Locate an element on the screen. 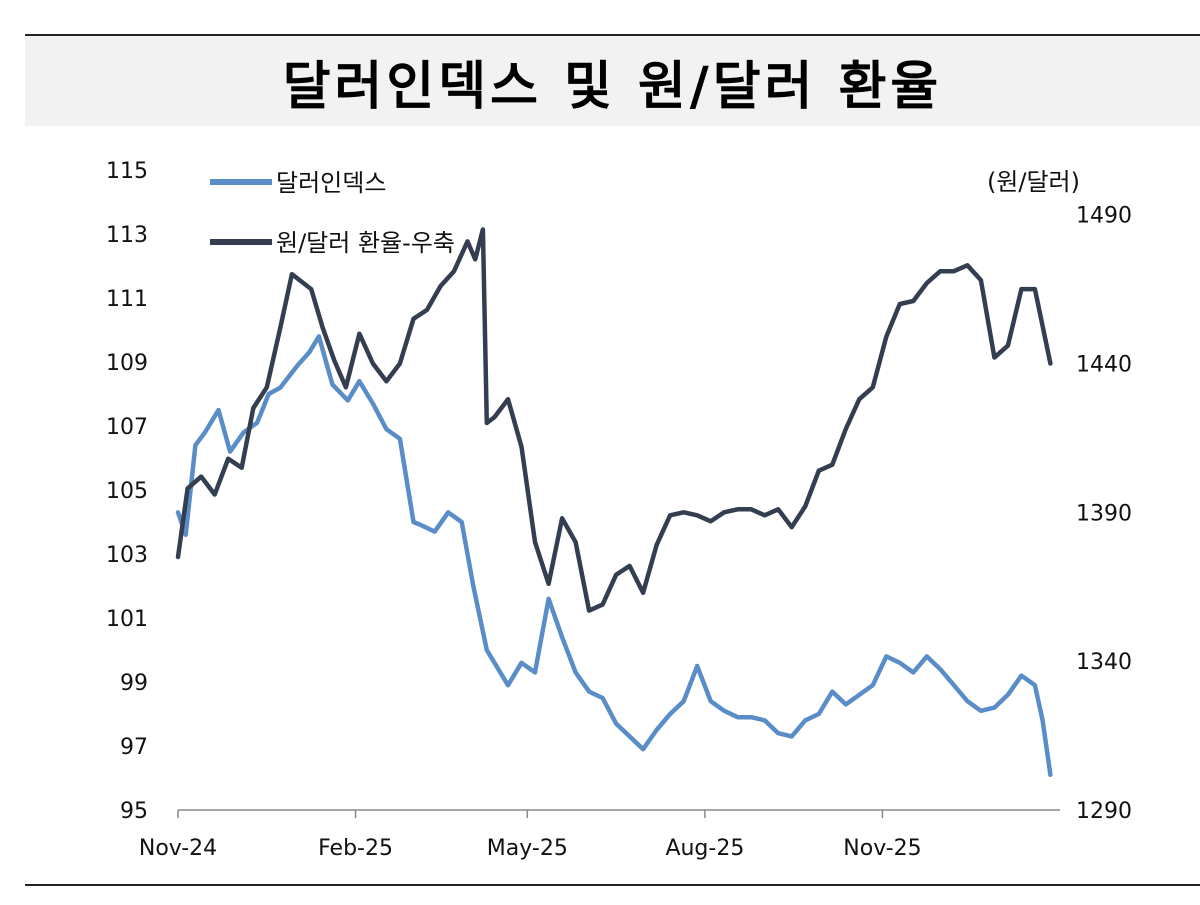 The image size is (1200, 905). y-left-tick-label: 113 is located at coordinates (127, 235).